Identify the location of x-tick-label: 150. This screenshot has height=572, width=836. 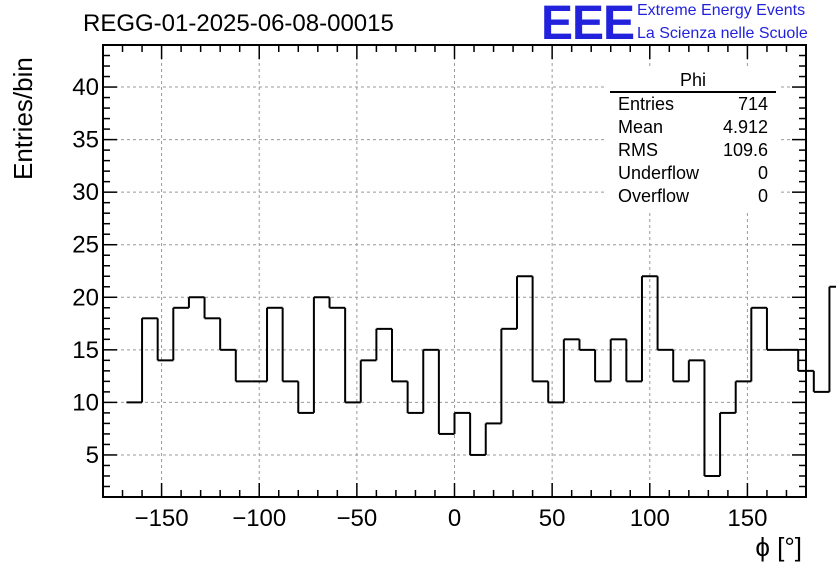
(747, 518).